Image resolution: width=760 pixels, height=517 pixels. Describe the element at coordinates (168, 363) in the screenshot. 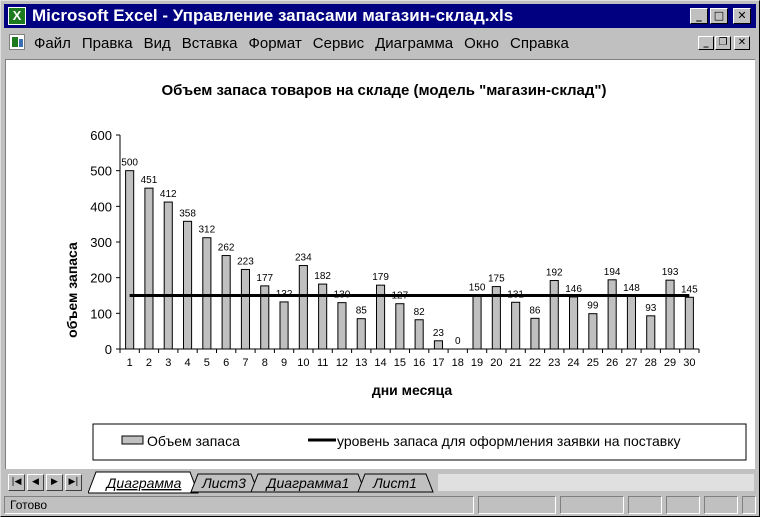

I see `x-tick-label: 3` at that location.